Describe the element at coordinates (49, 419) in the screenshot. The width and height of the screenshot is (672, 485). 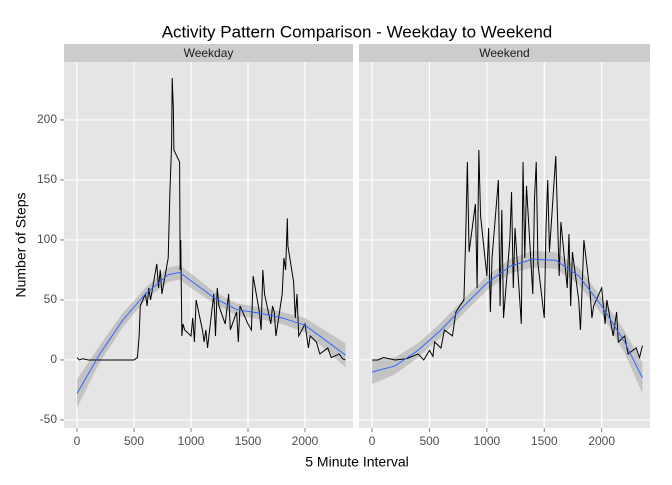
I see `y-tick-label: -50` at that location.